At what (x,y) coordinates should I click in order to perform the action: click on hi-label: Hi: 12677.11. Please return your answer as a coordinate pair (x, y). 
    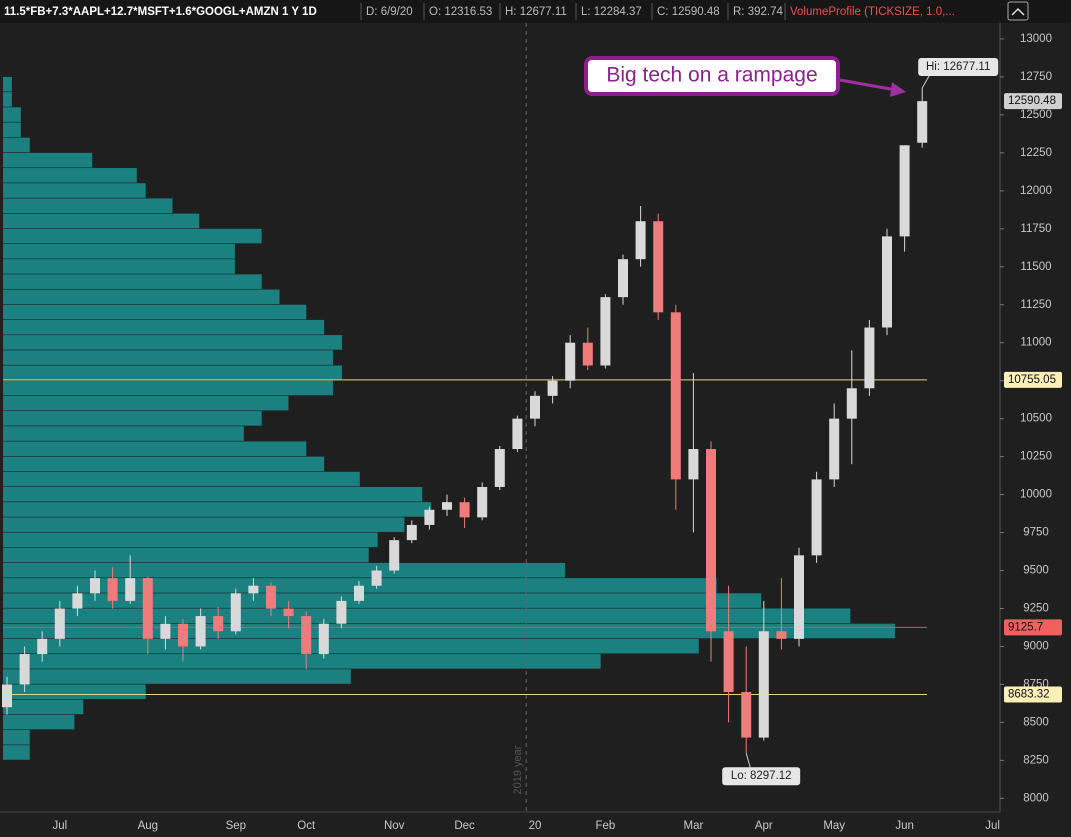
    Looking at the image, I should click on (958, 67).